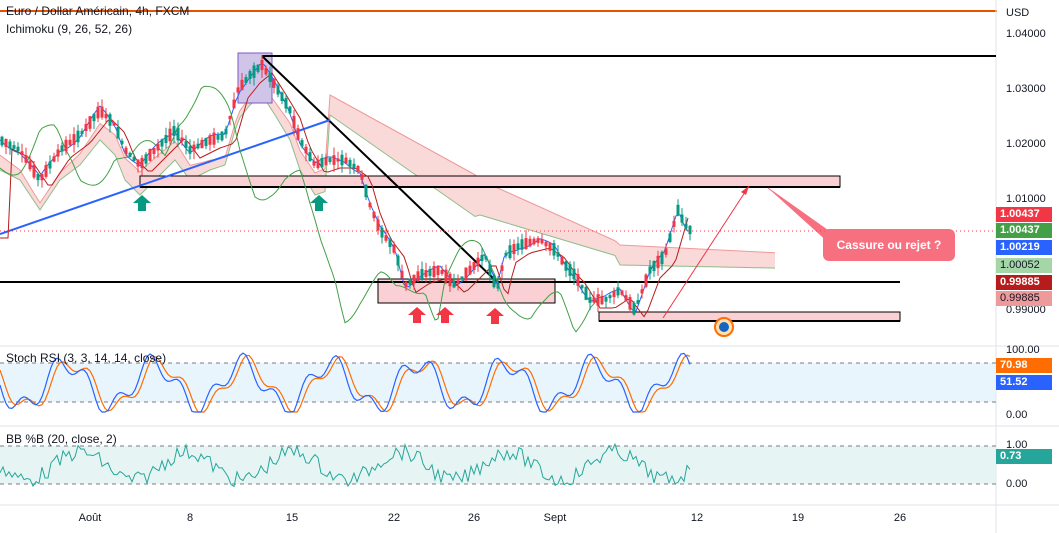  Describe the element at coordinates (474, 518) in the screenshot. I see `date-tick: 26` at that location.